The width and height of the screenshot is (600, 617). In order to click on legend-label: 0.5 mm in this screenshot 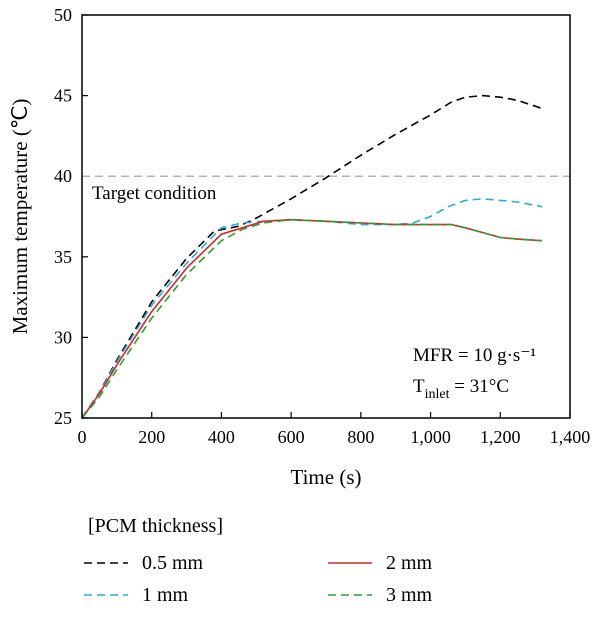, I will do `click(173, 563)`.